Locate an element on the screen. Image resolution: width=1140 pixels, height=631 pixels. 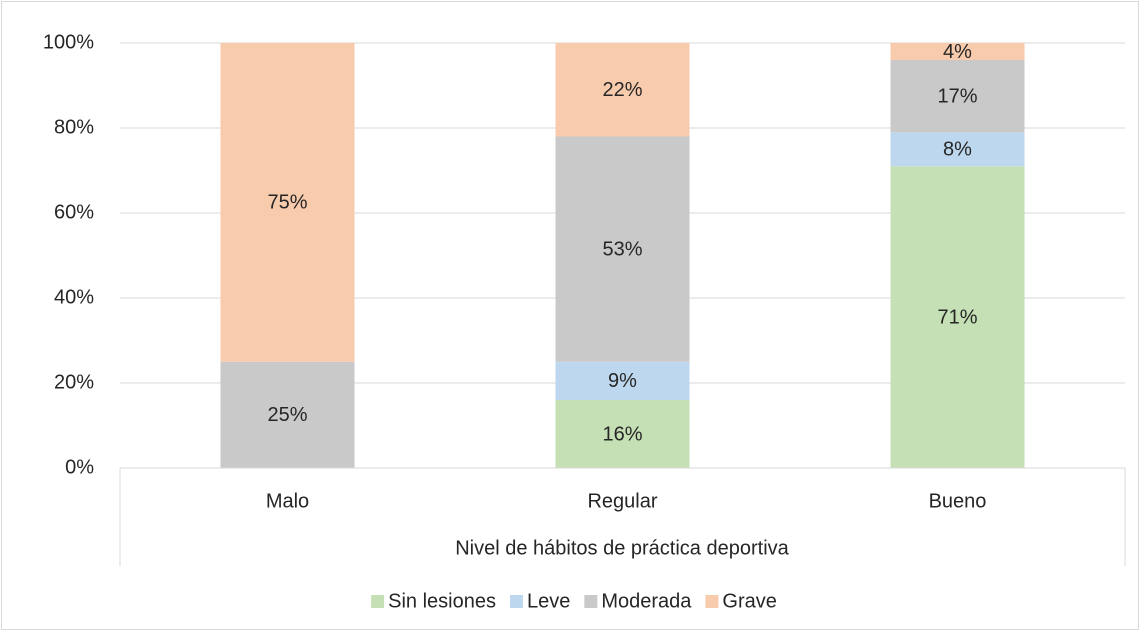
data-label: 71% is located at coordinates (957, 317).